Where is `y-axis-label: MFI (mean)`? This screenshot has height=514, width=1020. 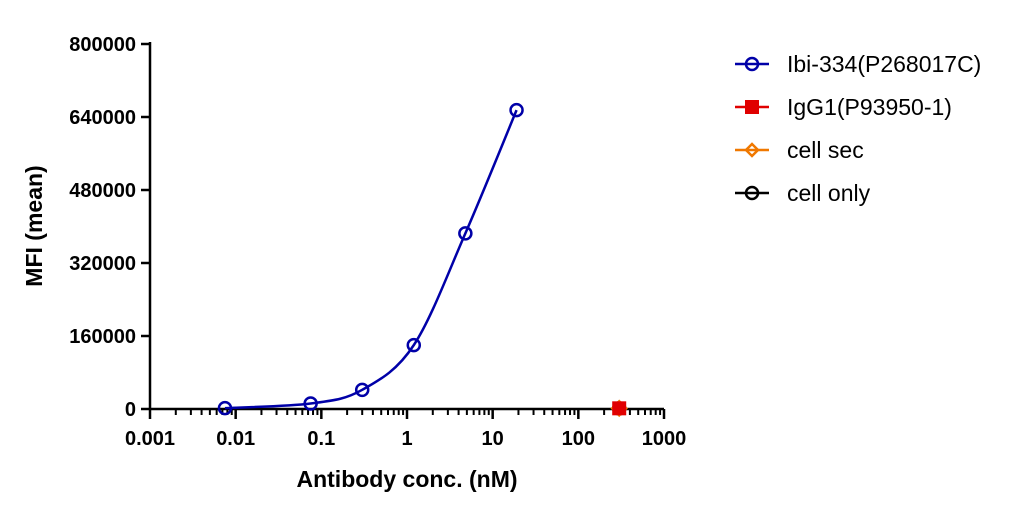 y-axis-label: MFI (mean) is located at coordinates (34, 225).